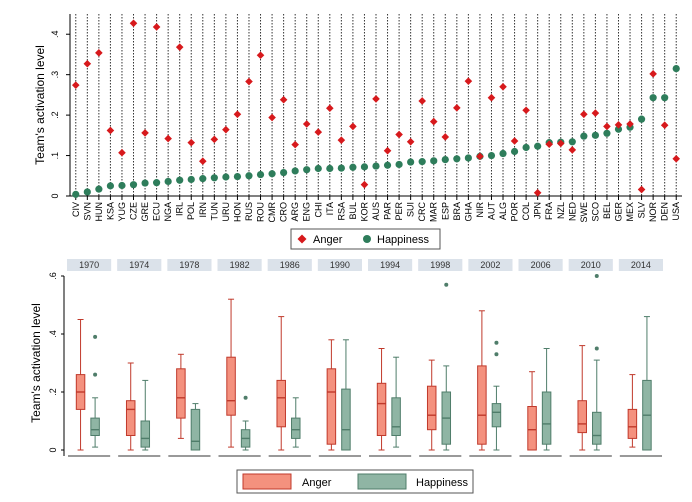  What do you see at coordinates (239, 265) in the screenshot?
I see `panel-header-1982` at bounding box center [239, 265].